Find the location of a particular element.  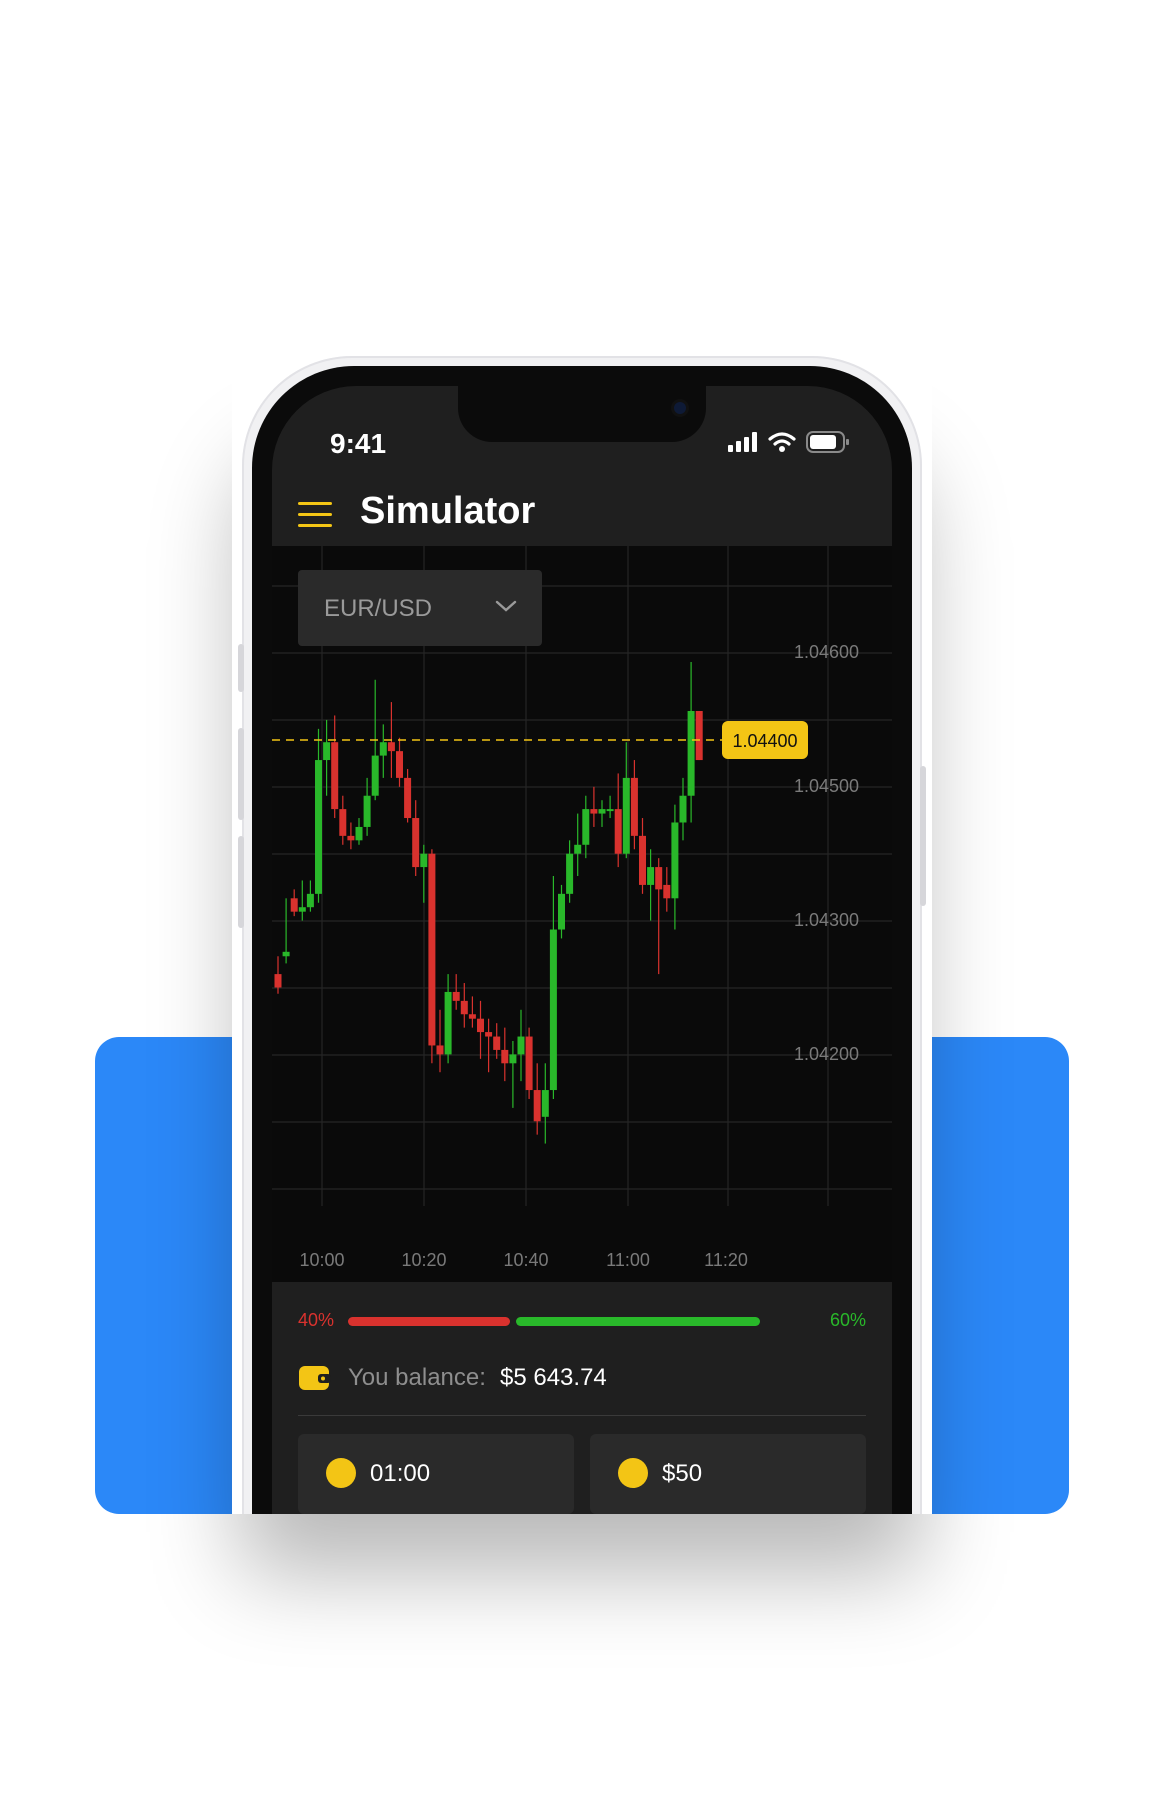

y-tick-label: 1.04300 is located at coordinates (826, 920).